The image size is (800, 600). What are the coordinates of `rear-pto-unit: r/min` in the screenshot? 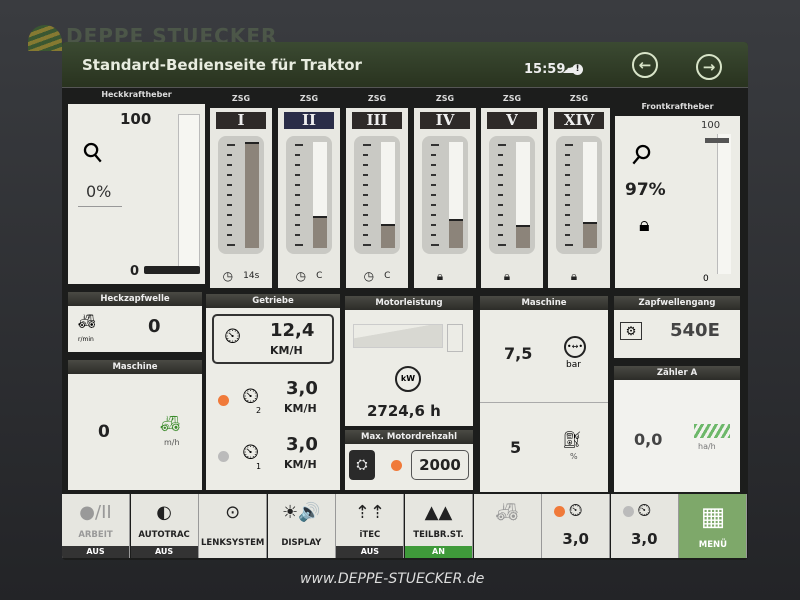 It's located at (86, 339).